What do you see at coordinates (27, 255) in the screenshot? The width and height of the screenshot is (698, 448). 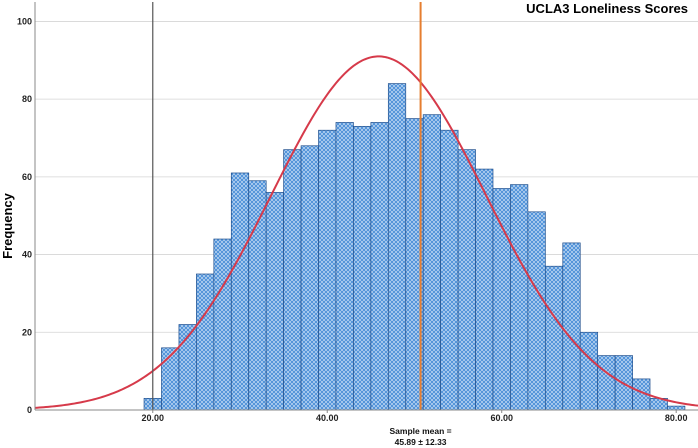 I see `y-tick-label-2: 40` at bounding box center [27, 255].